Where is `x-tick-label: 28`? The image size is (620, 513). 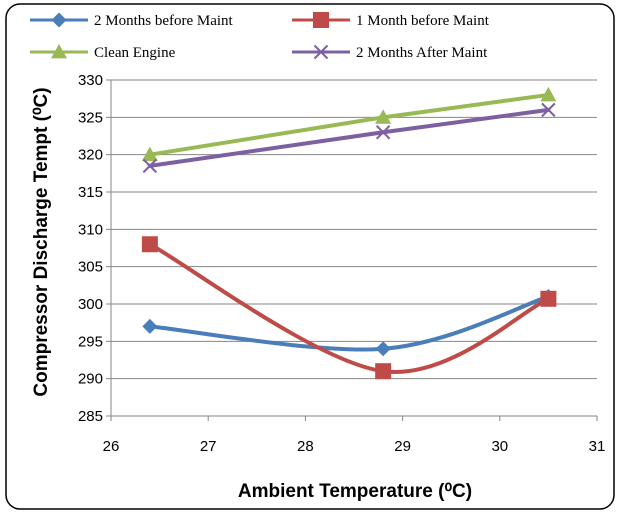
x-tick-label: 28 is located at coordinates (305, 446).